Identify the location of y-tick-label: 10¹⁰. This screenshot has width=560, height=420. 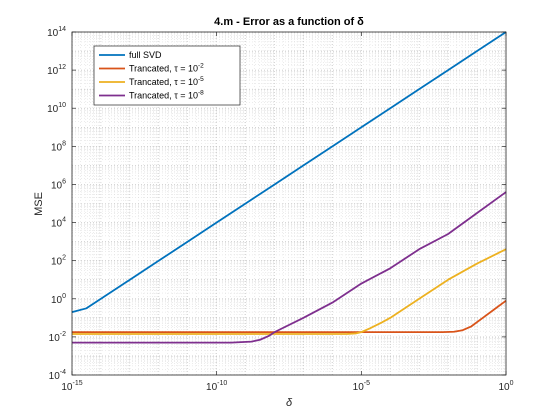
(56, 108).